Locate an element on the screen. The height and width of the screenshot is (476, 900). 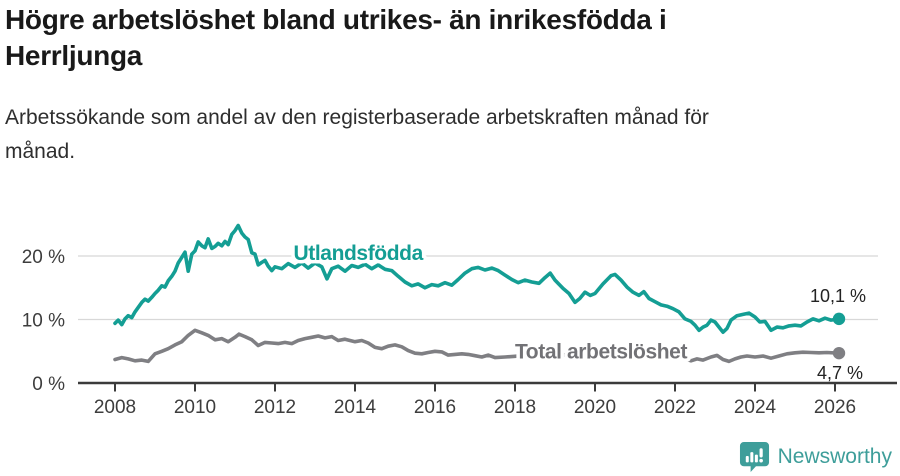
newsworthy-logo-icon is located at coordinates (754, 457).